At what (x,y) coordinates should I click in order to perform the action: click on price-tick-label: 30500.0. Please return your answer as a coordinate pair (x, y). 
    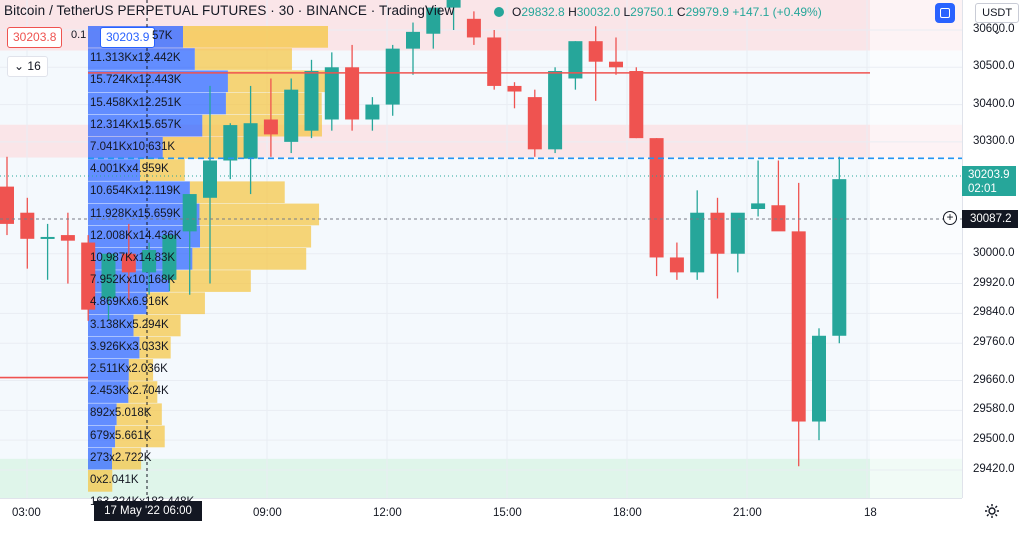
    Looking at the image, I should click on (994, 66).